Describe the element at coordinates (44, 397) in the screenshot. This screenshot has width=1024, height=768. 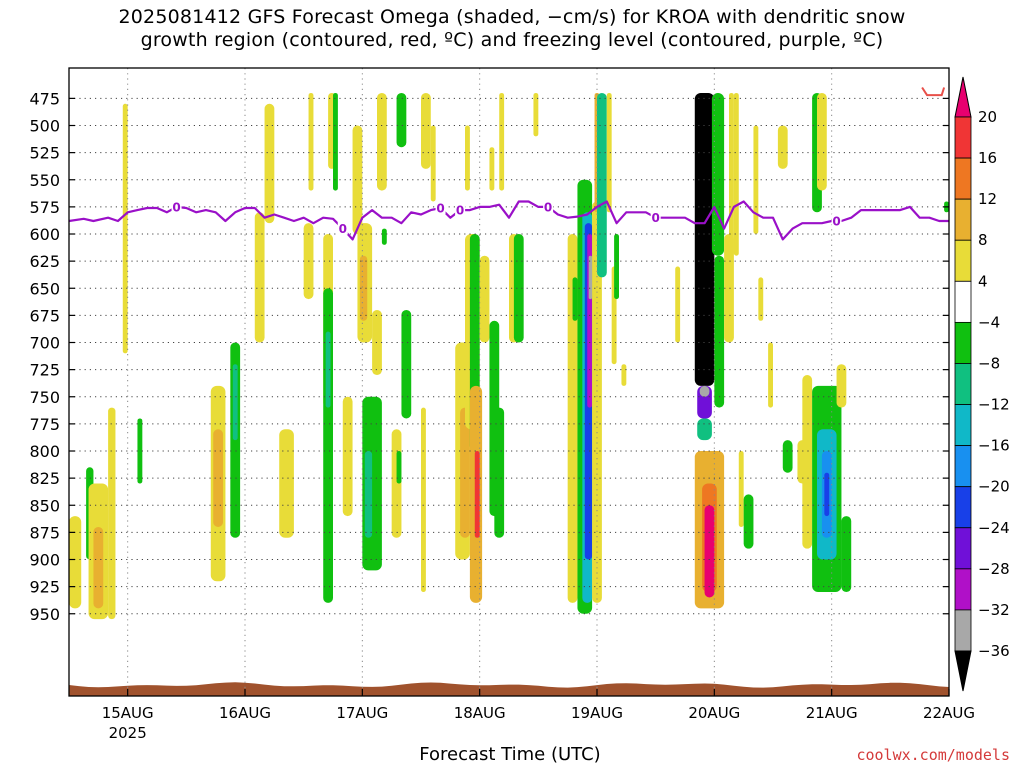
I see `y-tick-label: 750` at that location.